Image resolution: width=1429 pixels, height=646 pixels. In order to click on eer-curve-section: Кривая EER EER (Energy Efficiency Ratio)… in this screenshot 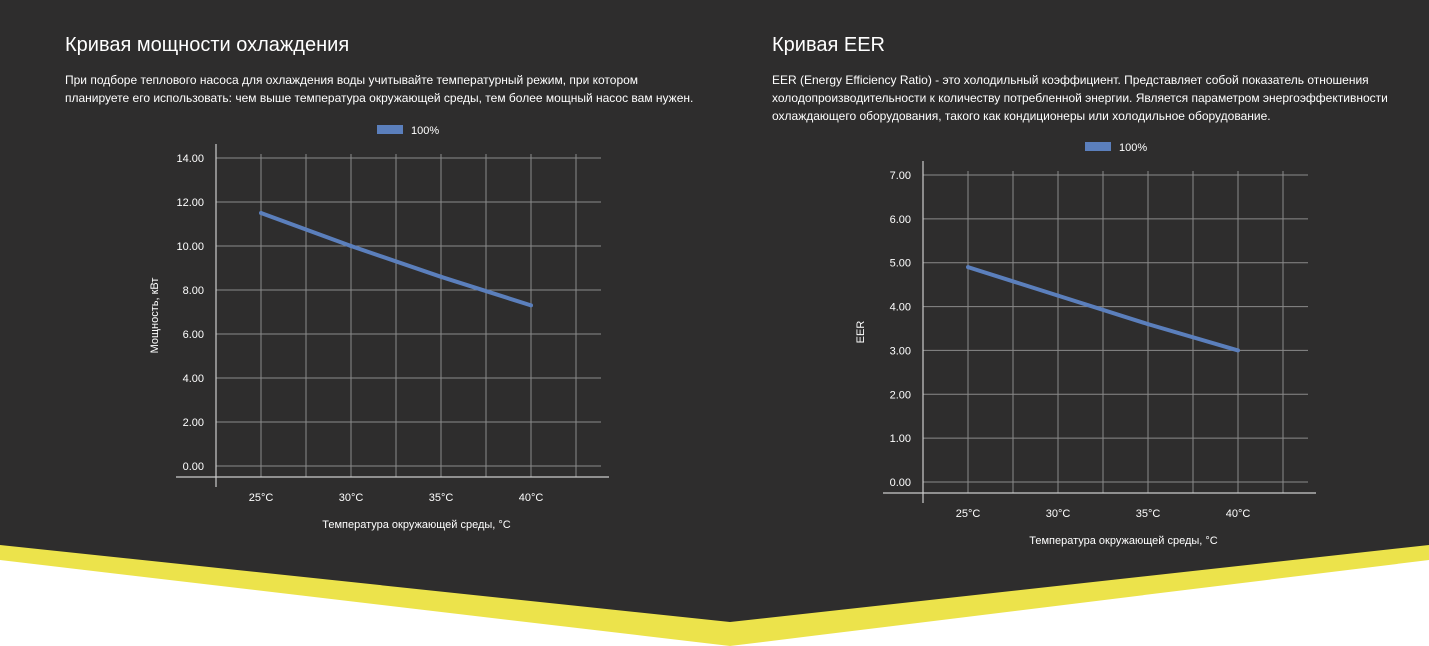, I will do `click(1082, 79)`.